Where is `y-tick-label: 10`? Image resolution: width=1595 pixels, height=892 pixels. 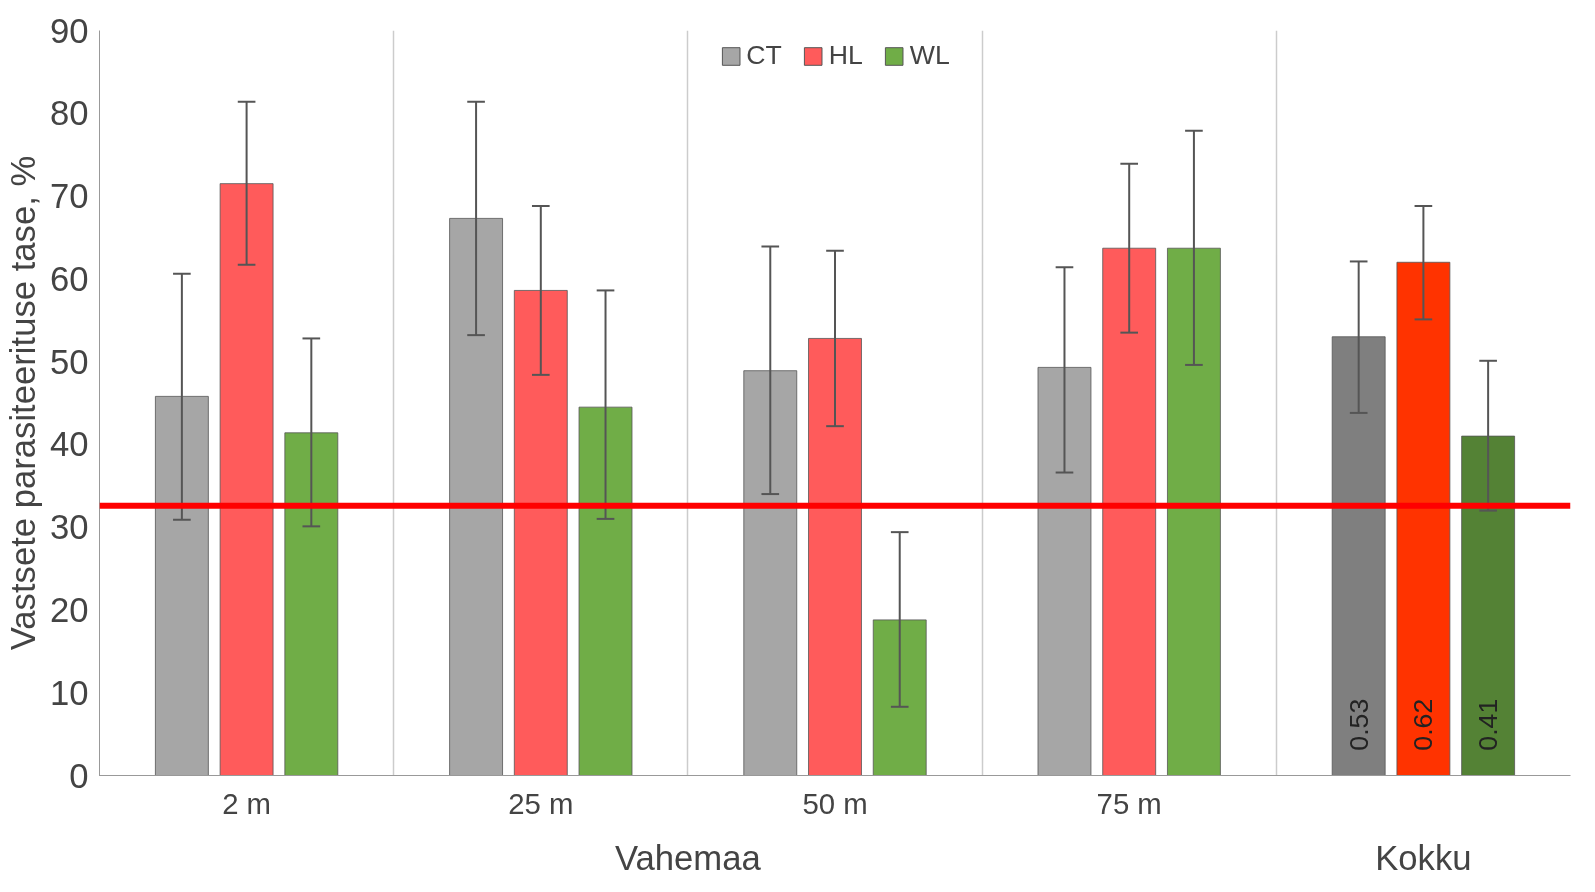
y-tick-label: 10 is located at coordinates (69, 692).